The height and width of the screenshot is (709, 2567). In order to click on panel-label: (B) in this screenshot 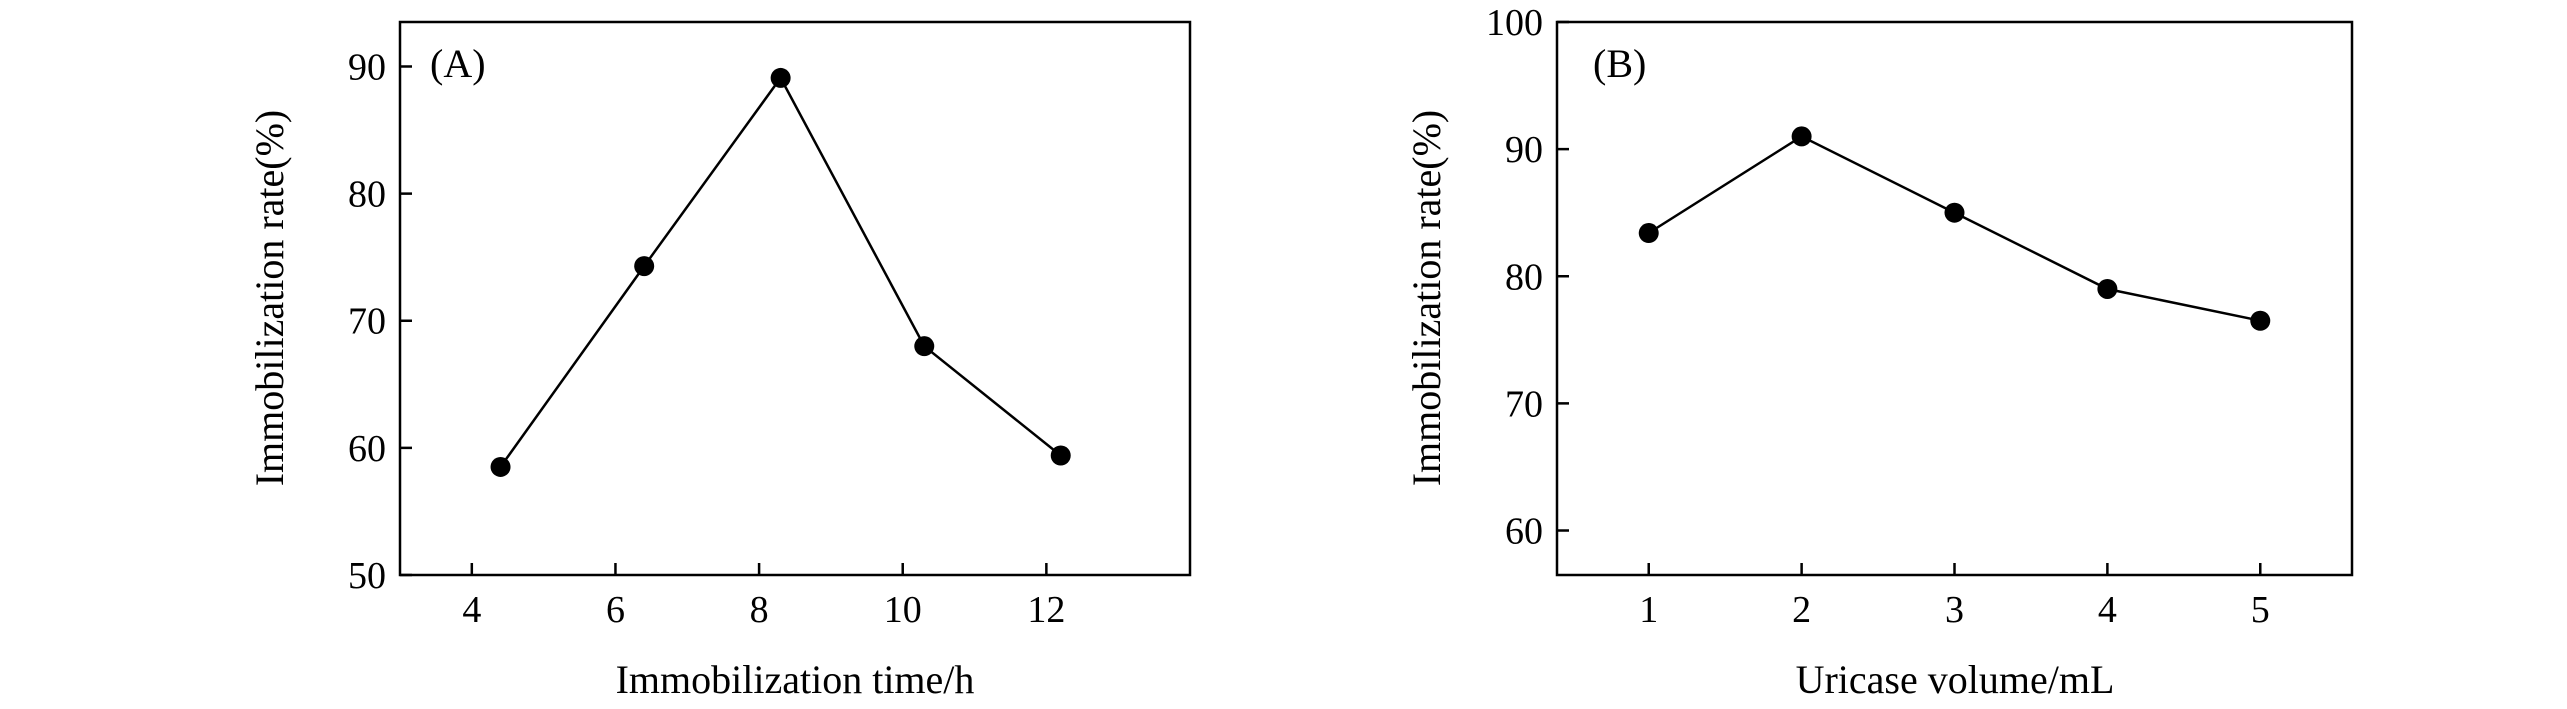, I will do `click(1619, 63)`.